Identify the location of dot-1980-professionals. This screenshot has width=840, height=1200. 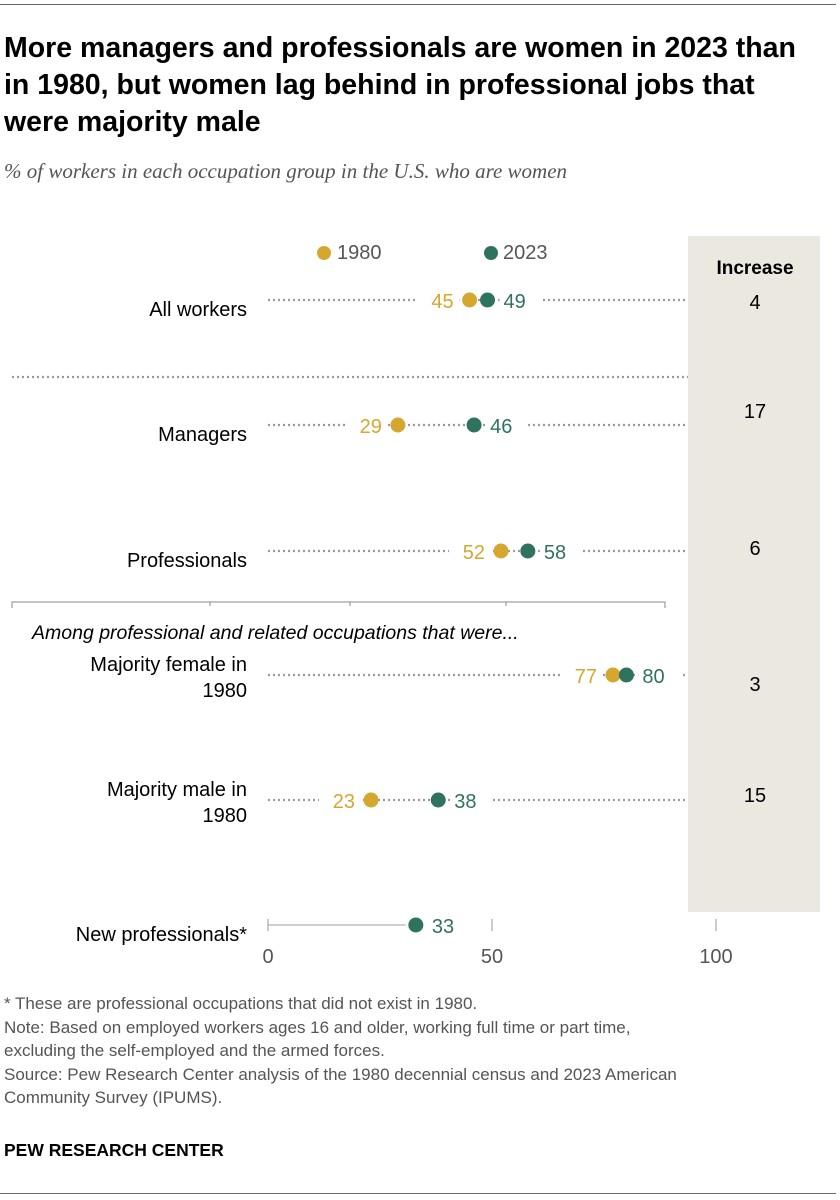
(501, 551).